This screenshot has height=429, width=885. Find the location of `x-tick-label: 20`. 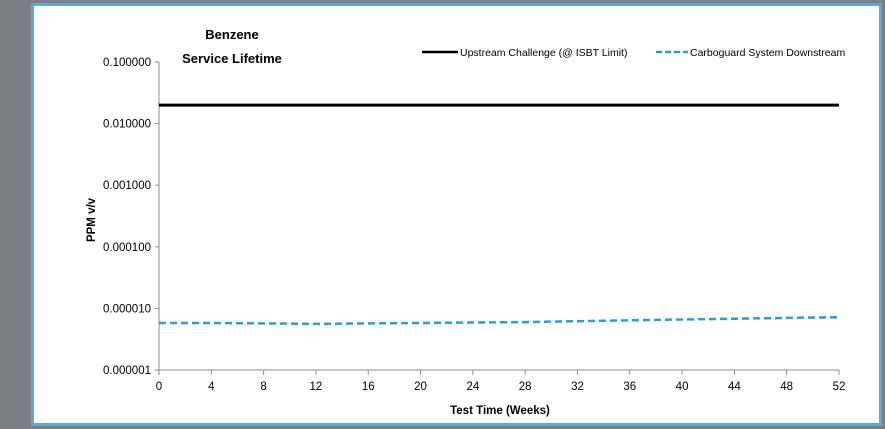

x-tick-label: 20 is located at coordinates (420, 387).